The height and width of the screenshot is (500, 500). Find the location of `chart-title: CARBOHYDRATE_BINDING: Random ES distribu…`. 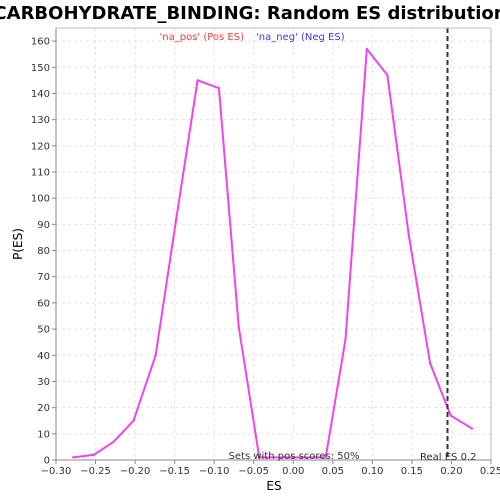

chart-title: CARBOHYDRATE_BINDING: Random ES distribu… is located at coordinates (250, 13).